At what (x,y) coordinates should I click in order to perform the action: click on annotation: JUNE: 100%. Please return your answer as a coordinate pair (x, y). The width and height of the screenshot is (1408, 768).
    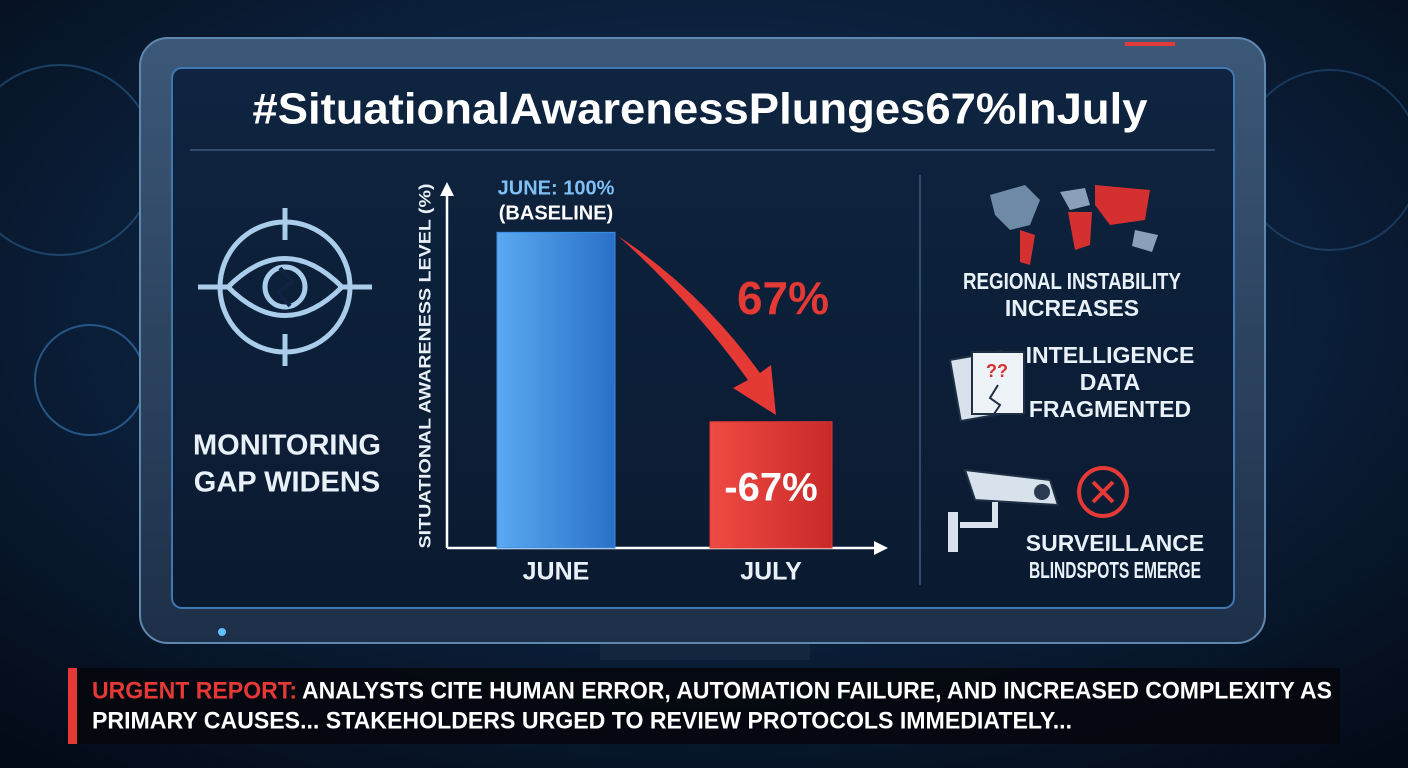
    Looking at the image, I should click on (556, 188).